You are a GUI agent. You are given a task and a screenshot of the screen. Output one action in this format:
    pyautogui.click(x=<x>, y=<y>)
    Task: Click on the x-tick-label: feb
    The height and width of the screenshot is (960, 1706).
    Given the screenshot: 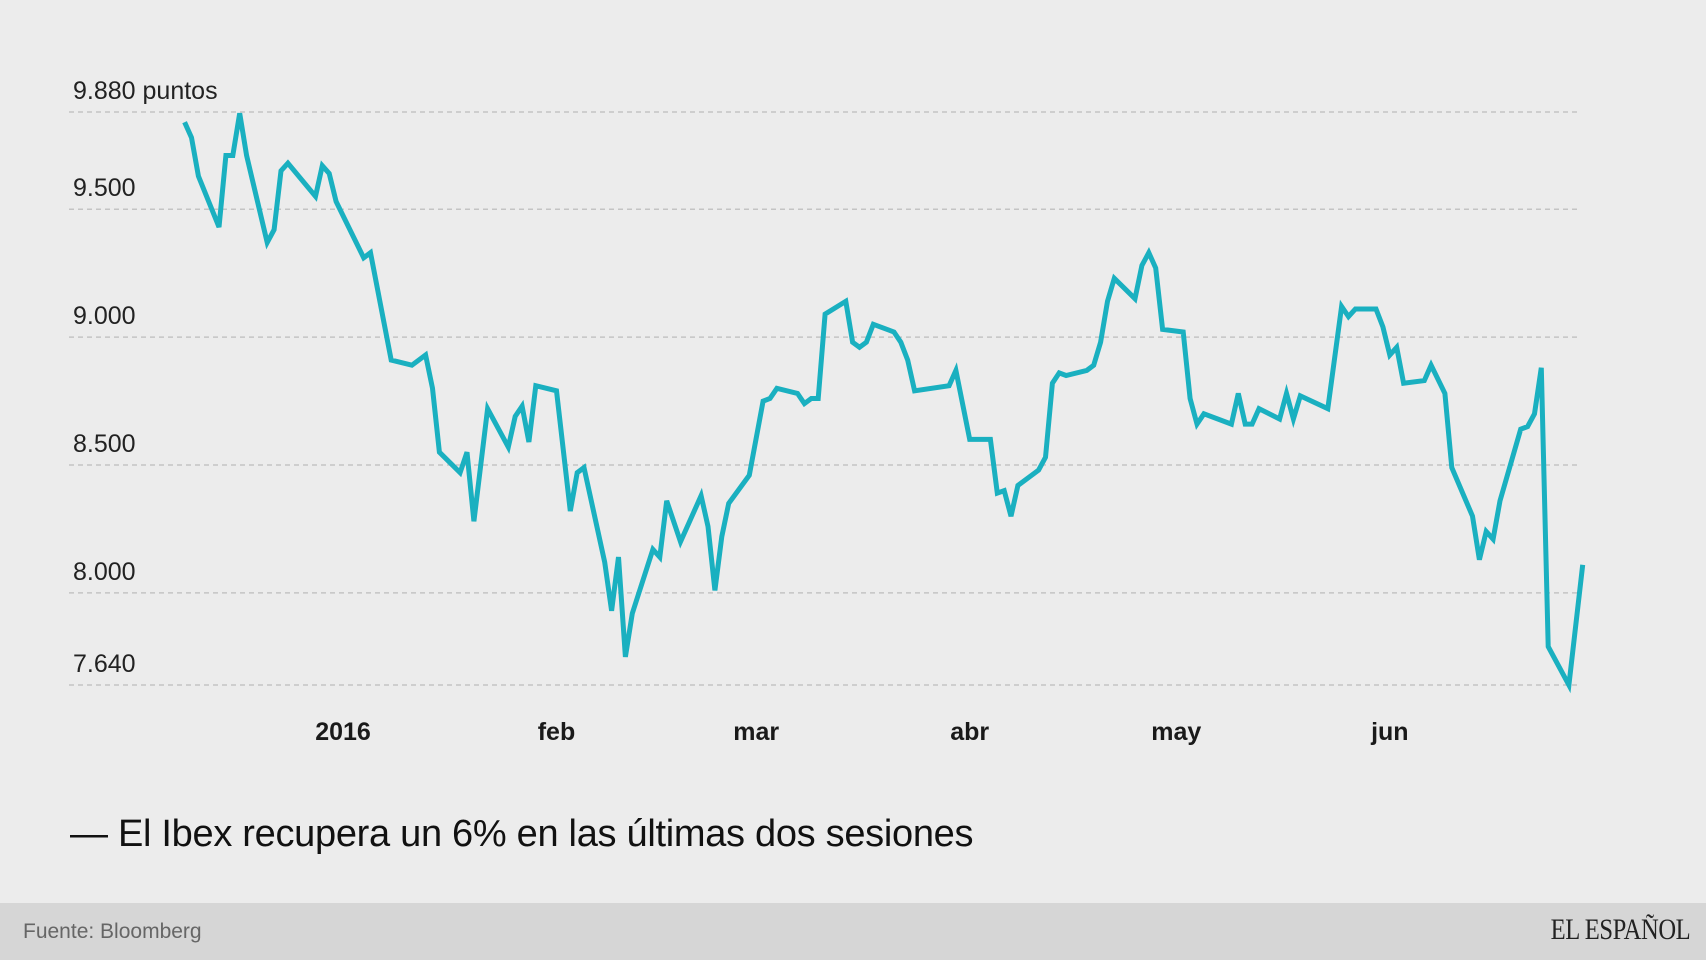 What is the action you would take?
    pyautogui.click(x=557, y=732)
    